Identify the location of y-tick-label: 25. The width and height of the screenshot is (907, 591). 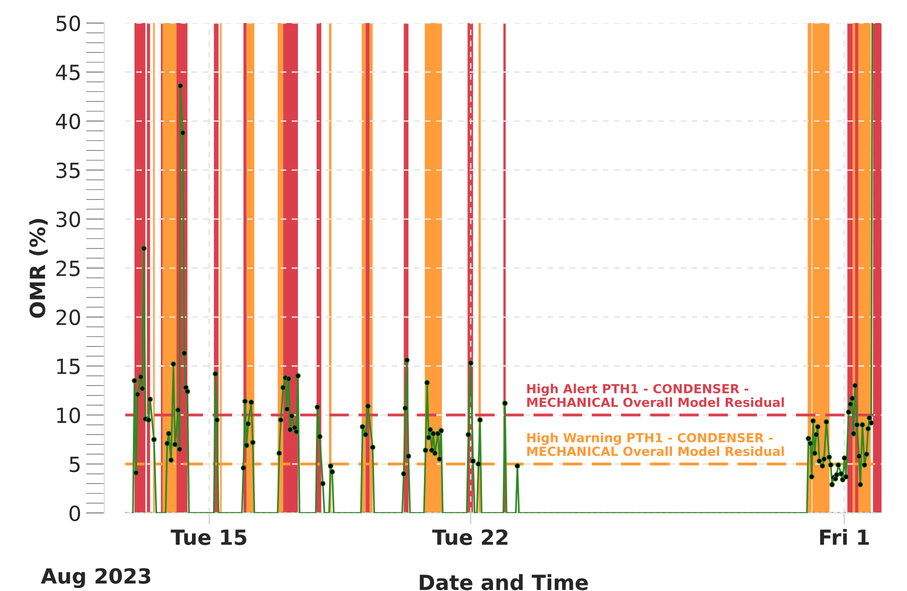
(68, 268).